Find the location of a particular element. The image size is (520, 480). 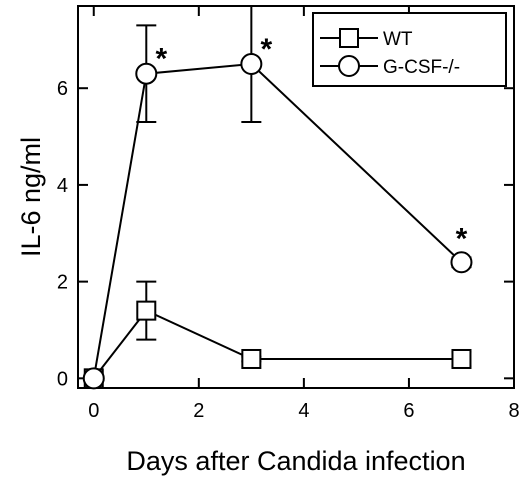

y-tick-label: 6 is located at coordinates (62, 89).